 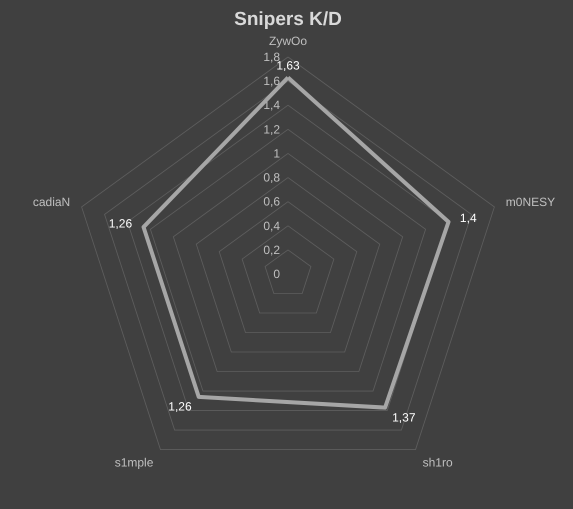 I want to click on spoke-label: ZywOo, so click(x=288, y=41).